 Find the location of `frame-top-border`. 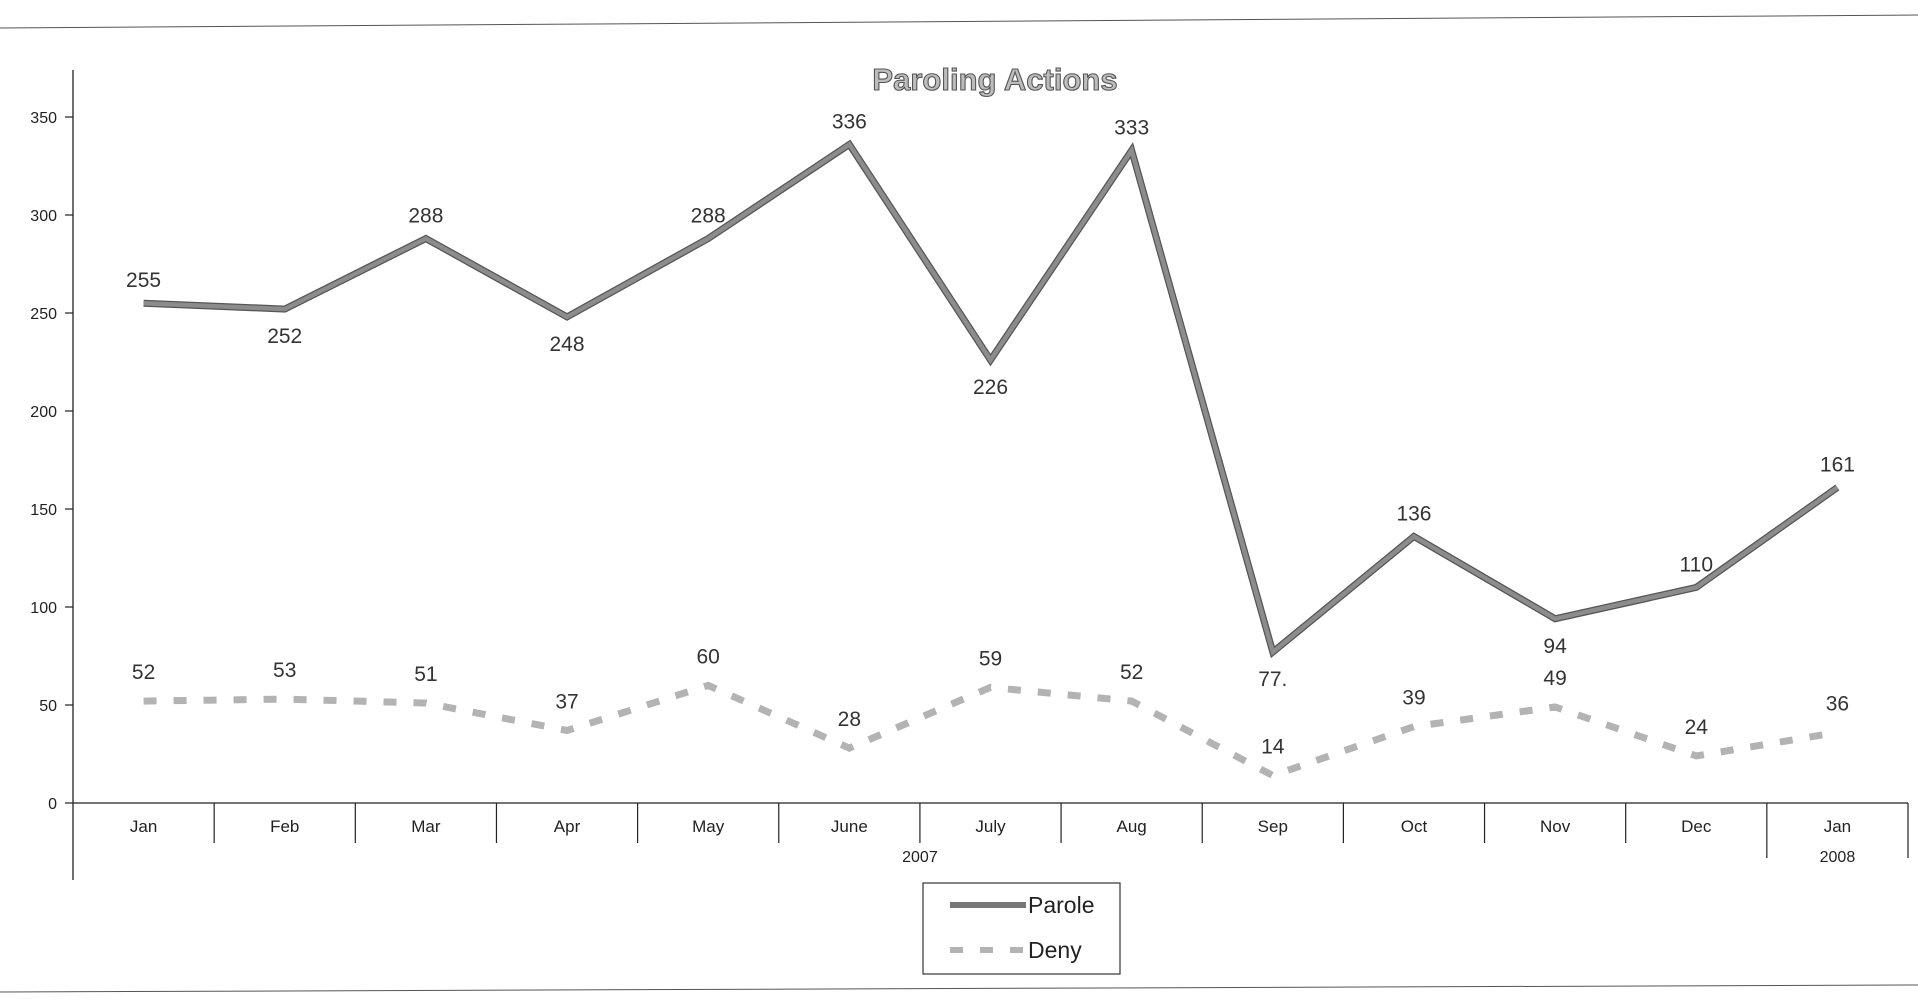

frame-top-border is located at coordinates (959, 21).